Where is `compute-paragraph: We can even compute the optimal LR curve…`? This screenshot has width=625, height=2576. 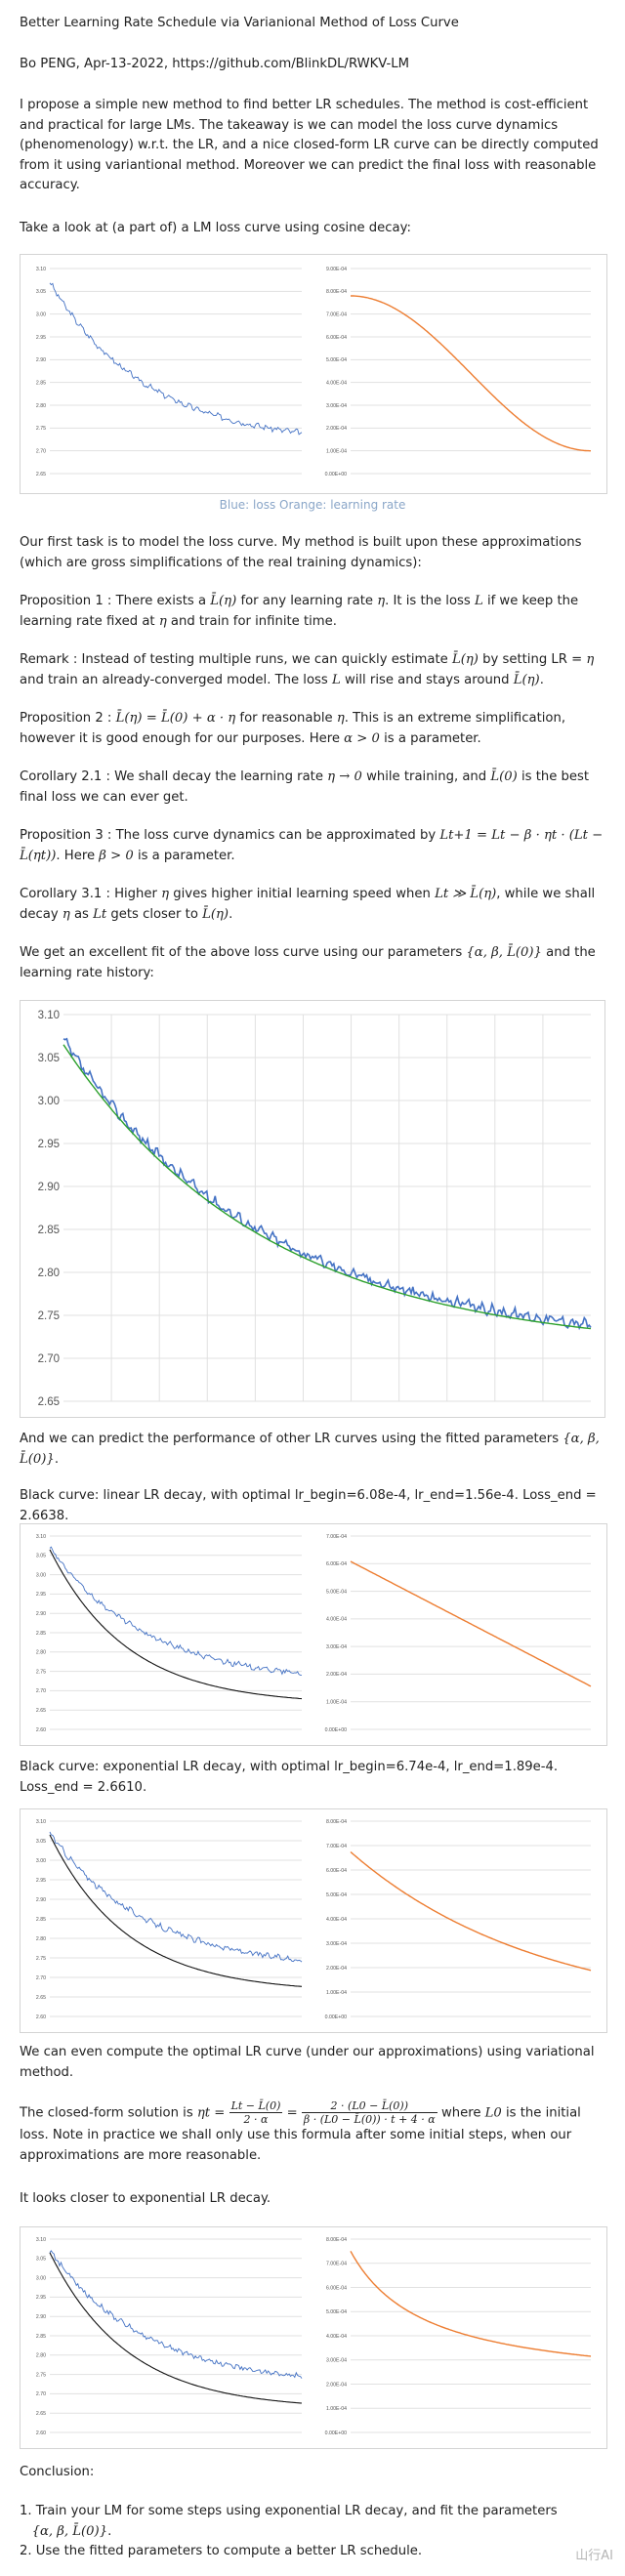
compute-paragraph: We can even compute the optimal LR curve… is located at coordinates (307, 2062).